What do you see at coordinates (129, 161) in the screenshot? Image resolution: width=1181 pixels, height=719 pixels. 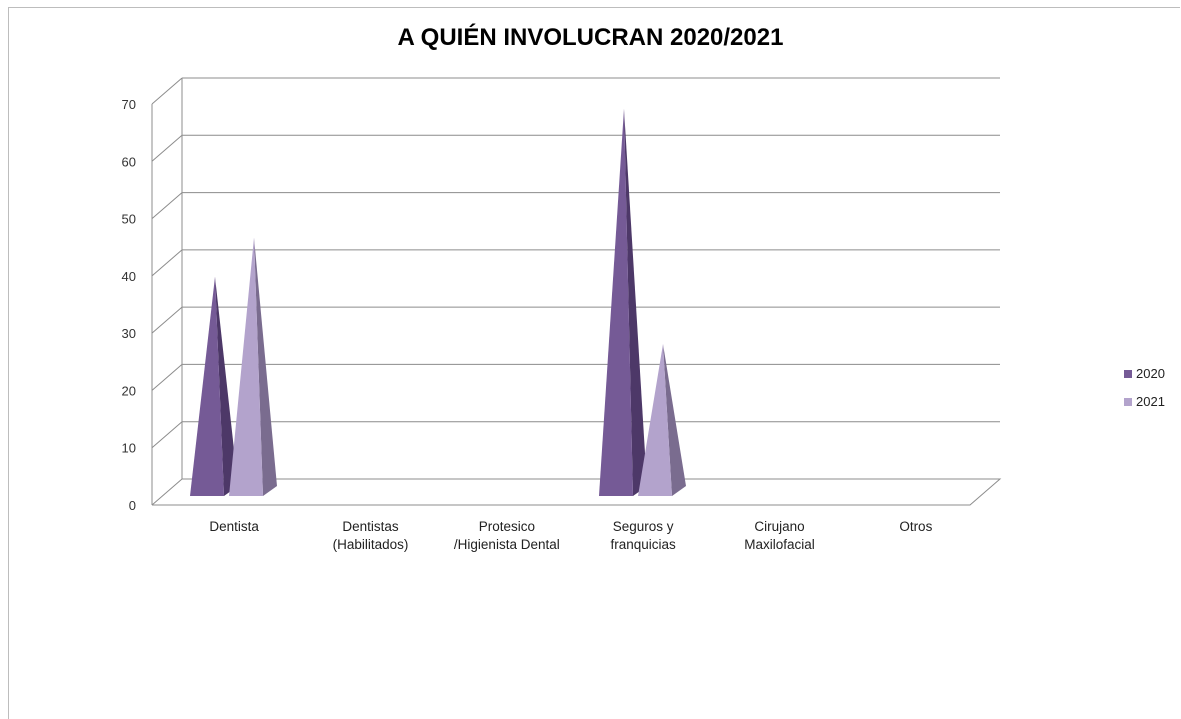 I see `y-tick-label: 60` at bounding box center [129, 161].